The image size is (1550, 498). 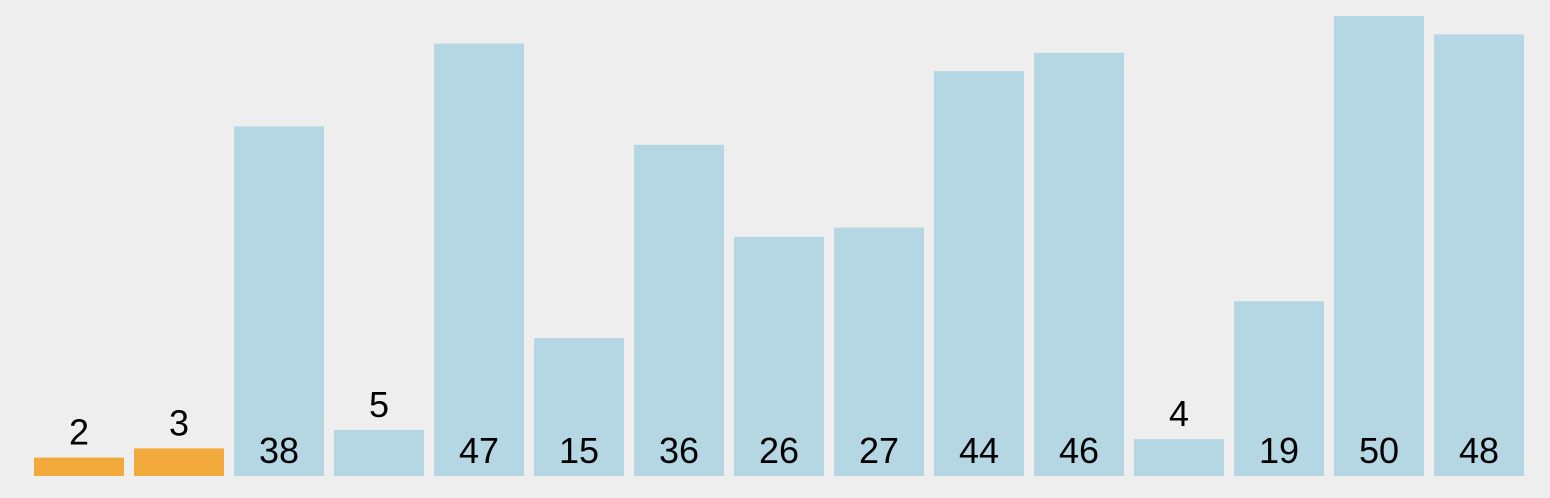 I want to click on bar-value-label-3: 38, so click(x=279, y=450).